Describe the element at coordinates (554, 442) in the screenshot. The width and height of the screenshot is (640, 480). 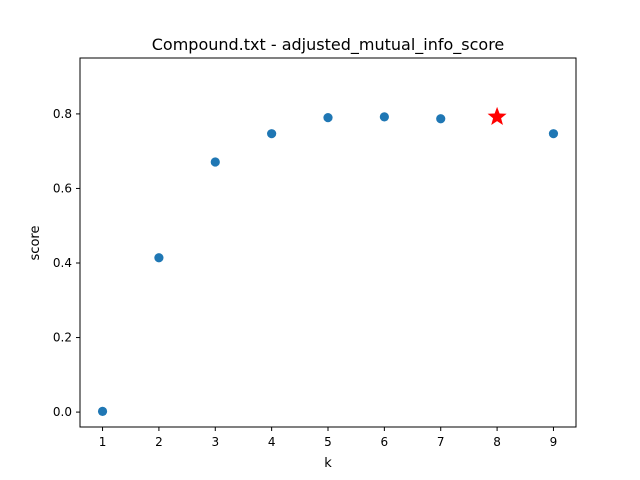
I see `x-tick-label: 9` at that location.